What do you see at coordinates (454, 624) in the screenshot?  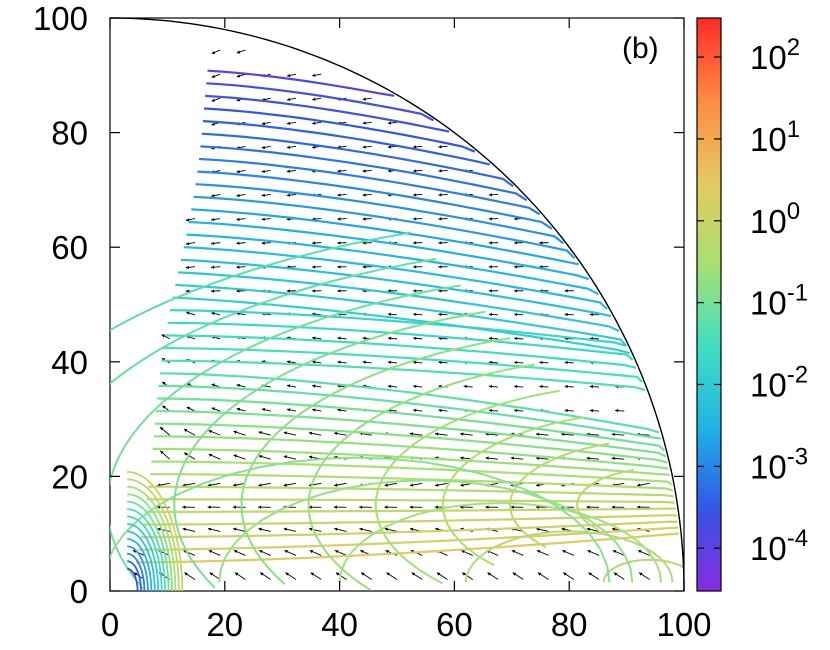 I see `x-tick-label: 60` at bounding box center [454, 624].